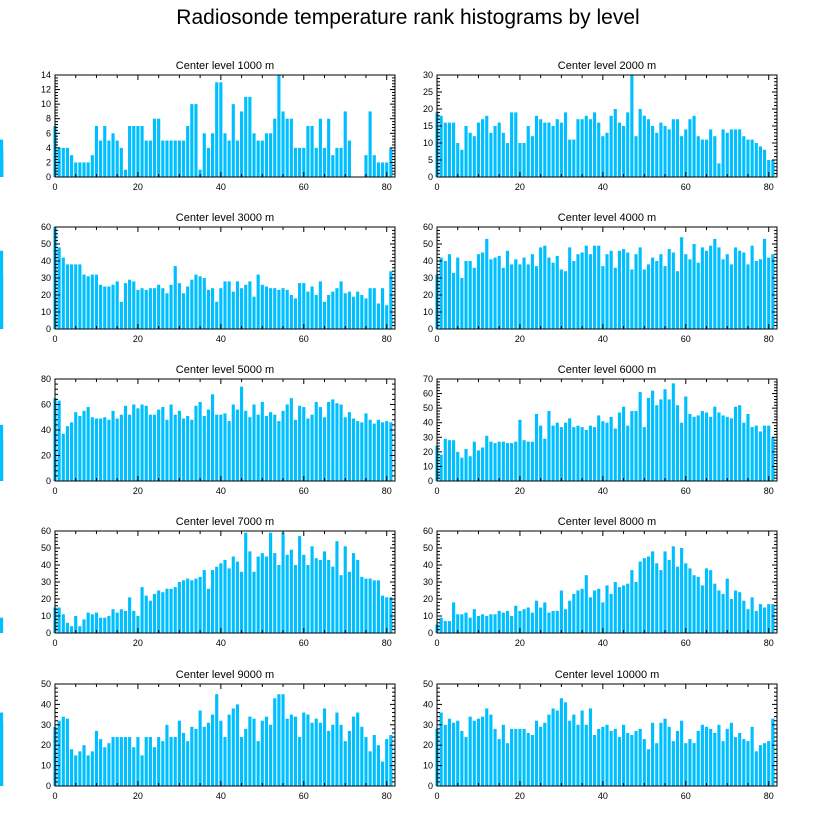  What do you see at coordinates (607, 370) in the screenshot?
I see `panel-title: Center level 6000 m` at bounding box center [607, 370].